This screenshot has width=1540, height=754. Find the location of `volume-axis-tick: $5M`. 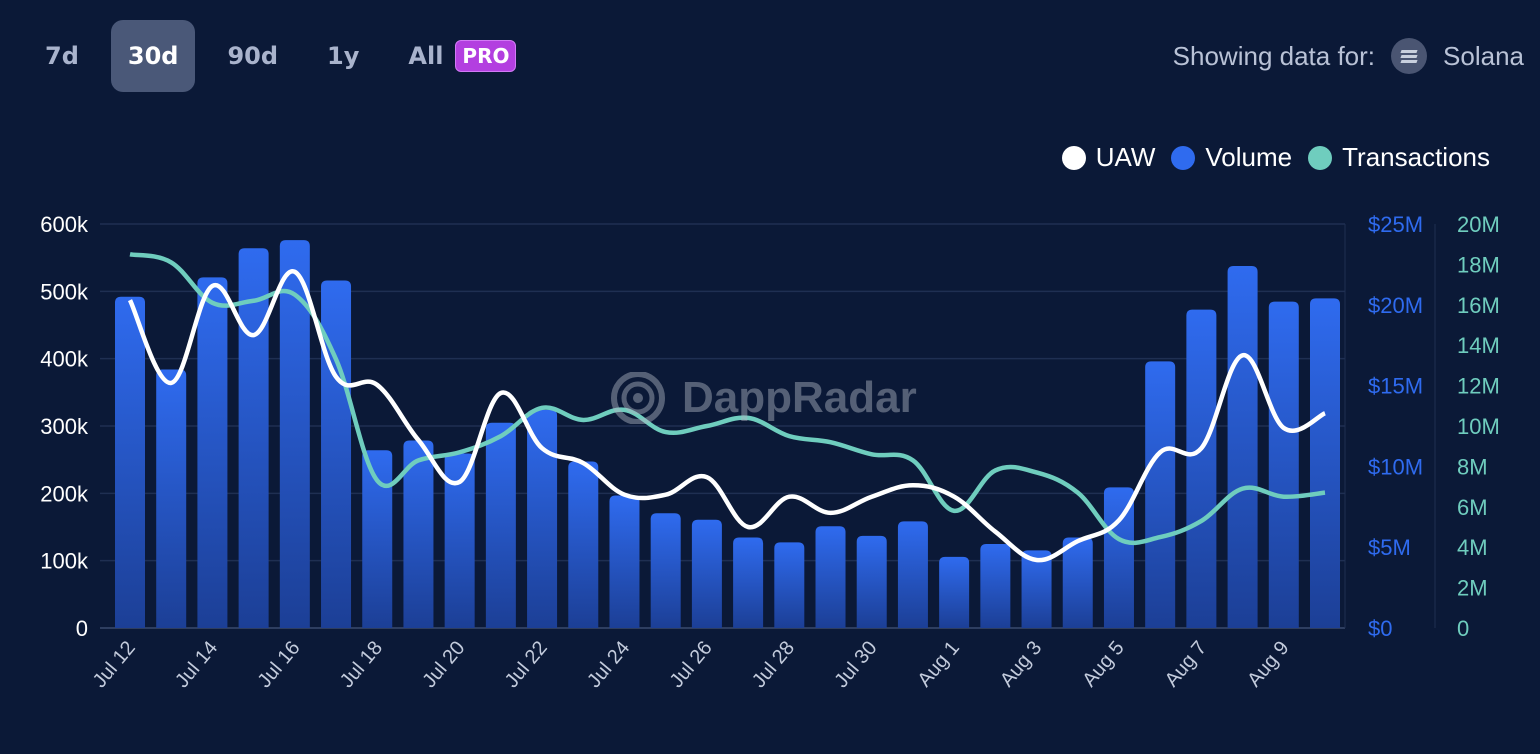

volume-axis-tick: $5M is located at coordinates (1389, 547).